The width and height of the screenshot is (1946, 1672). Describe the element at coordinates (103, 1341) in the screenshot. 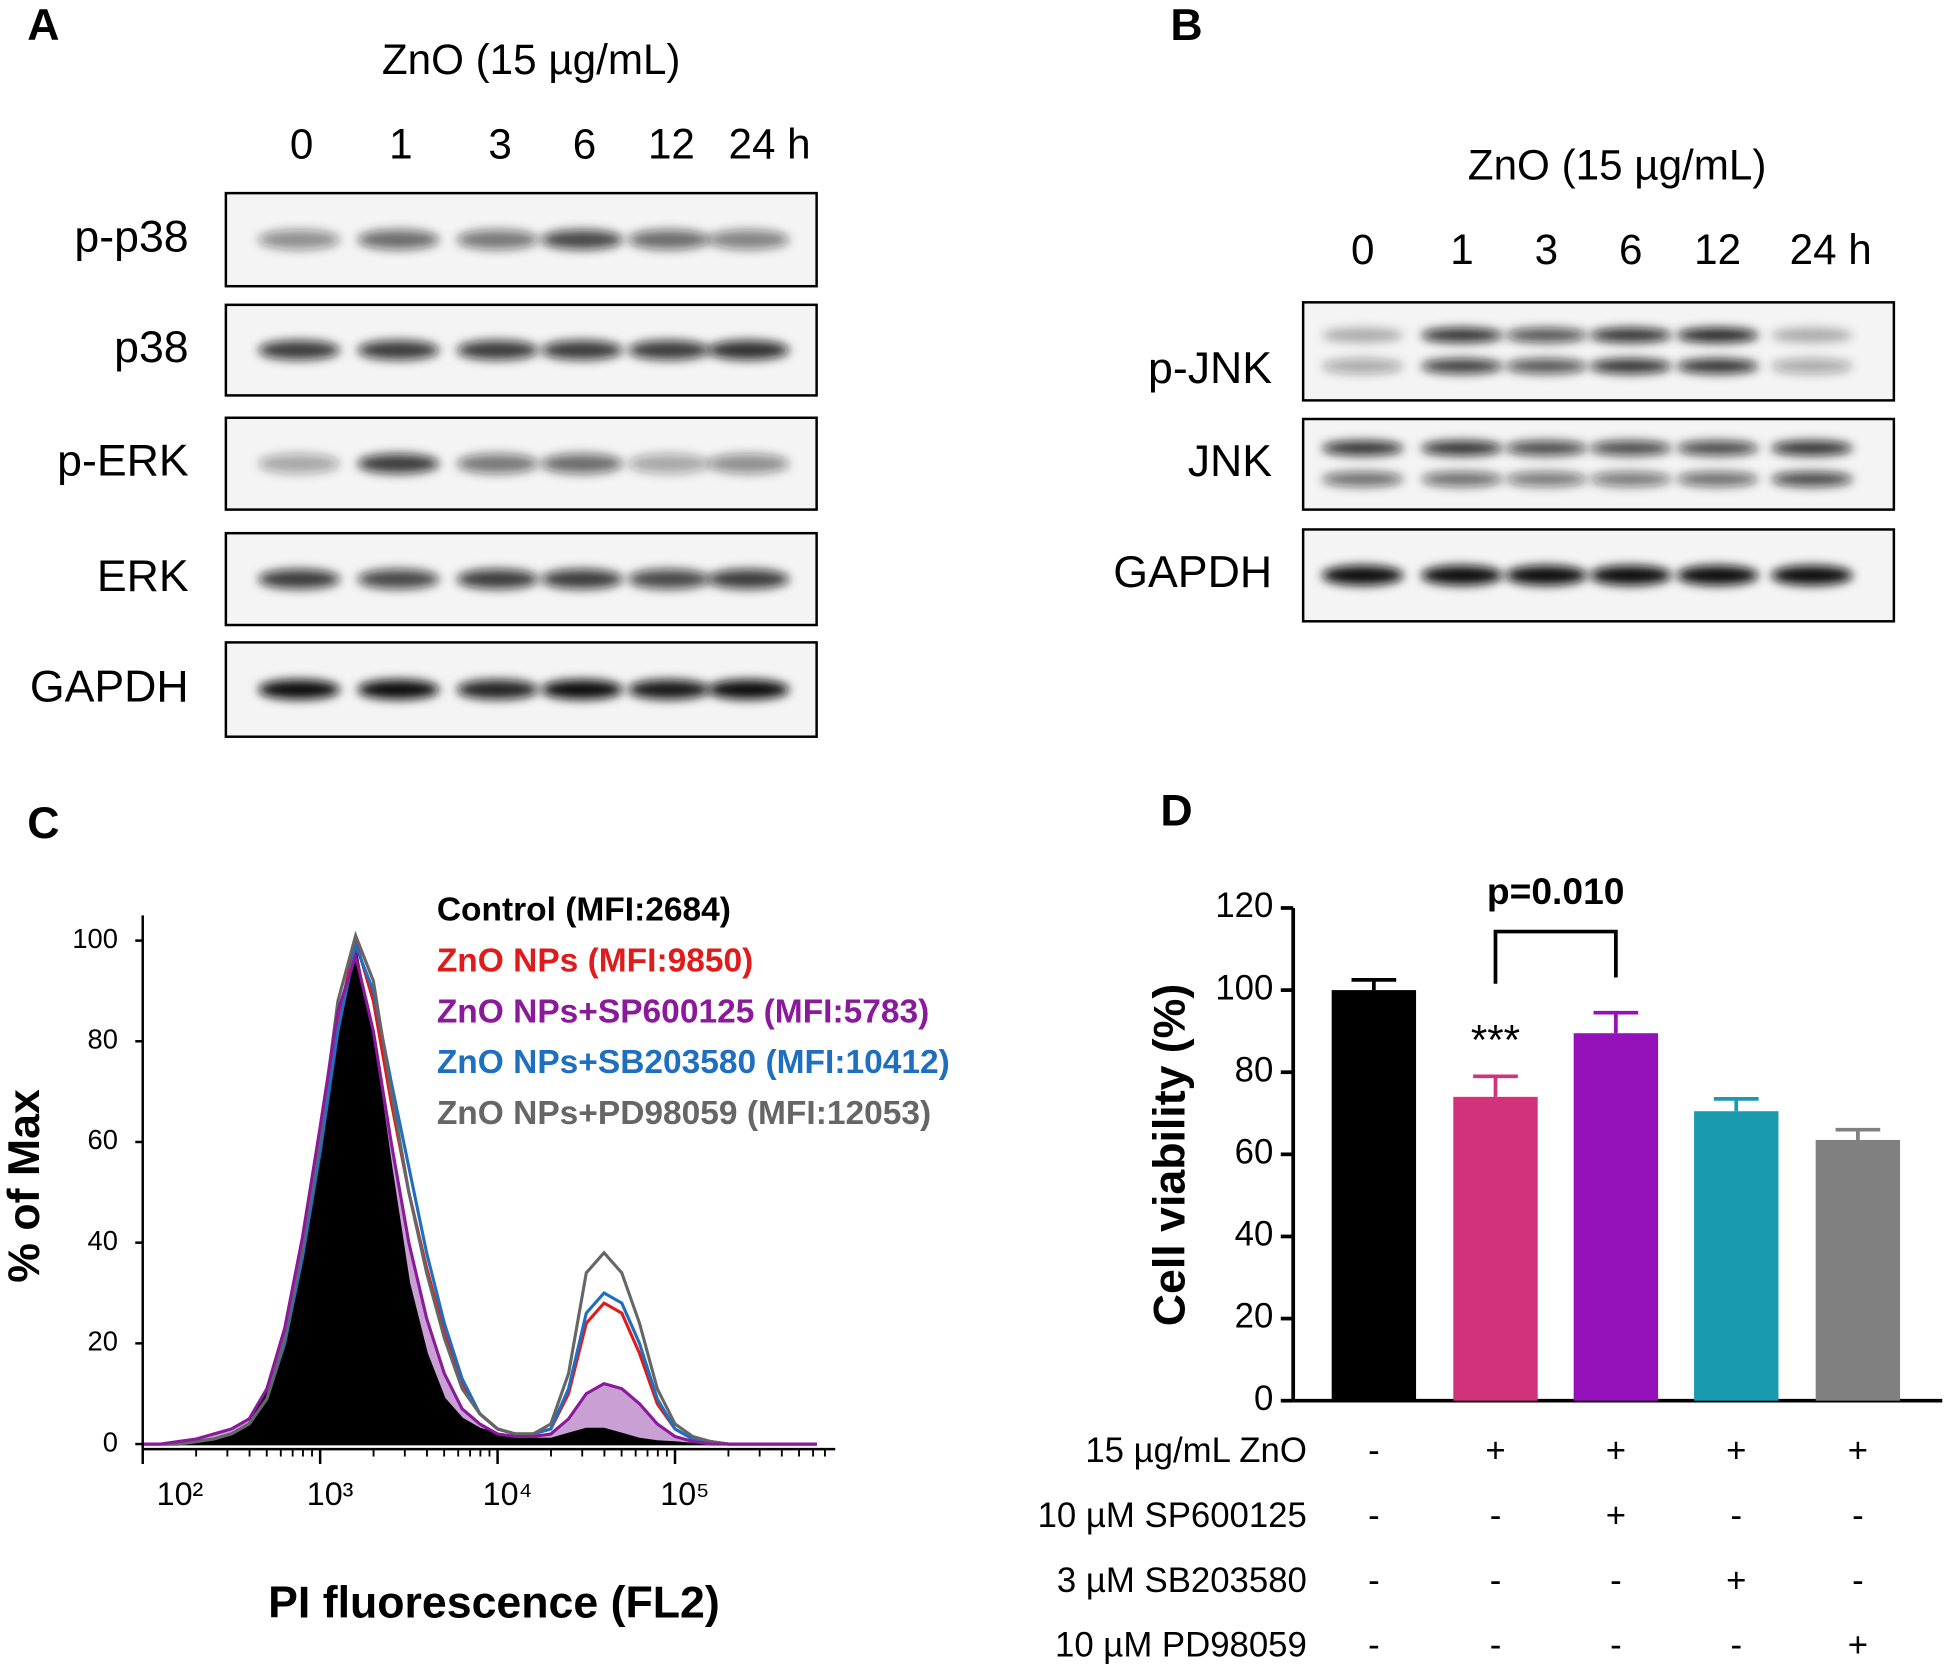

I see `y-tick-label: 20` at that location.